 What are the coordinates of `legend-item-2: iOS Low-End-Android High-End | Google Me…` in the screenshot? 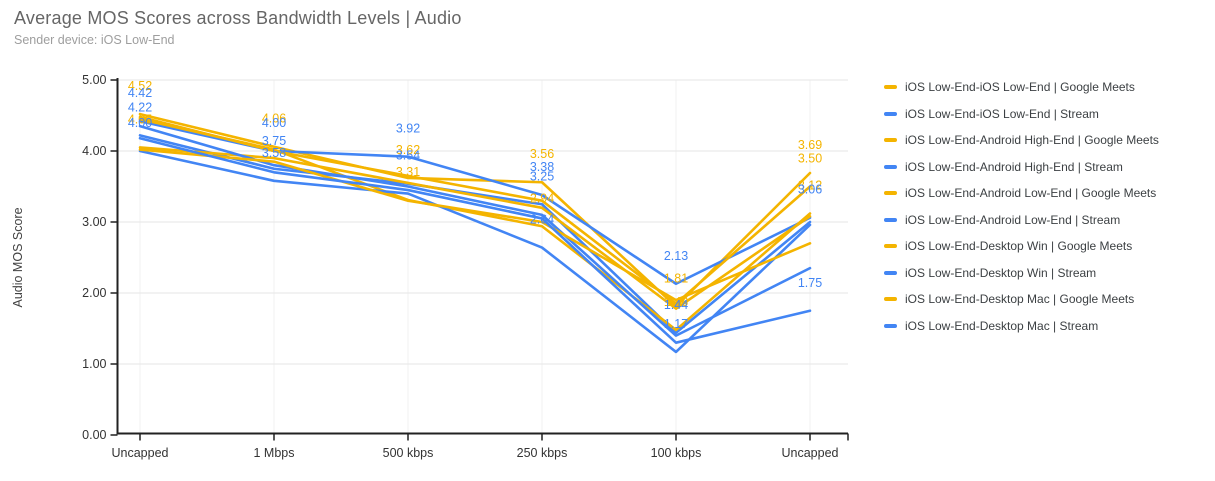 It's located at (1021, 140).